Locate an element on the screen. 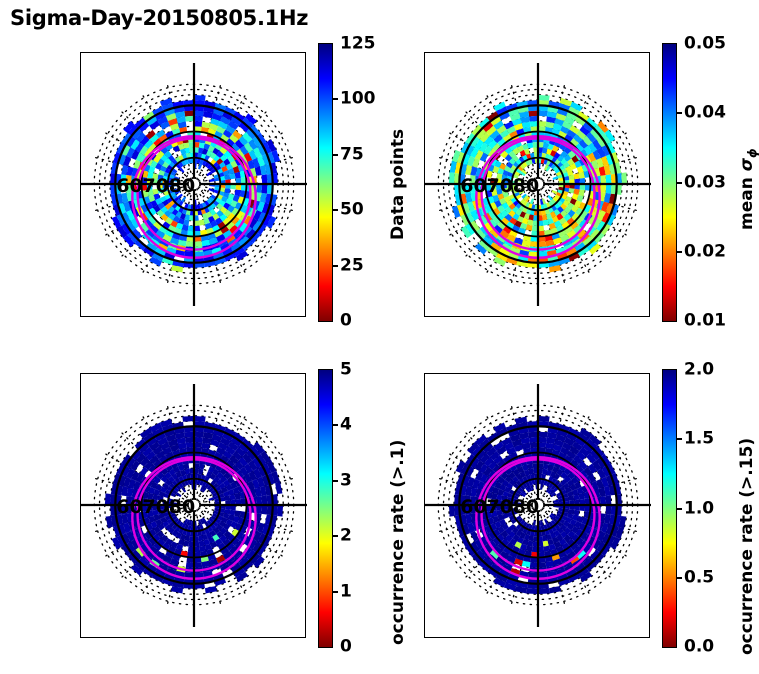 The height and width of the screenshot is (674, 759). colorbar-label-mean-sigma-phi: mean σϕ is located at coordinates (748, 189).